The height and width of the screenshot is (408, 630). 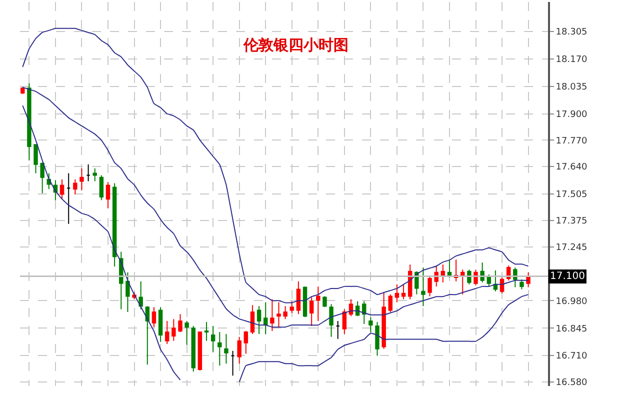 I want to click on y-tick-label: 16.845, so click(x=572, y=329).